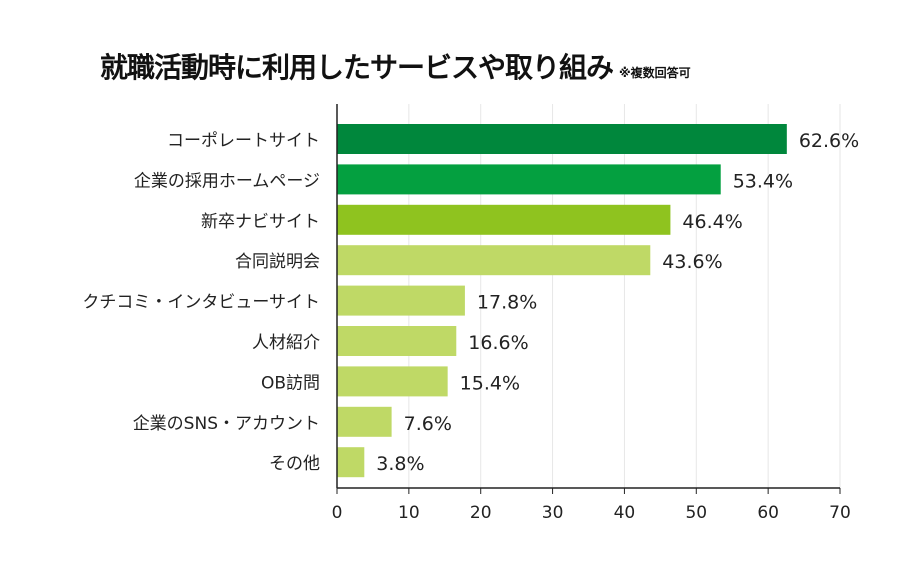 This screenshot has width=917, height=587. Describe the element at coordinates (498, 343) in the screenshot. I see `data-label: 16.6%` at that location.